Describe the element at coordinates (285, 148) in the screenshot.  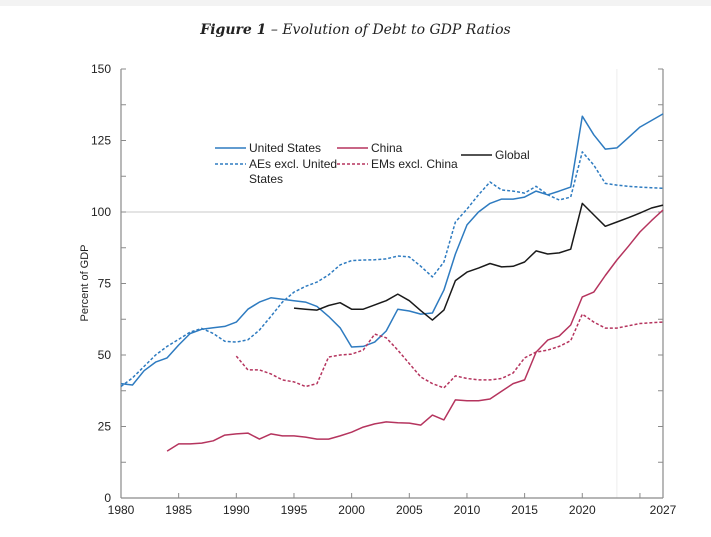
I see `legend-label: United States` at that location.